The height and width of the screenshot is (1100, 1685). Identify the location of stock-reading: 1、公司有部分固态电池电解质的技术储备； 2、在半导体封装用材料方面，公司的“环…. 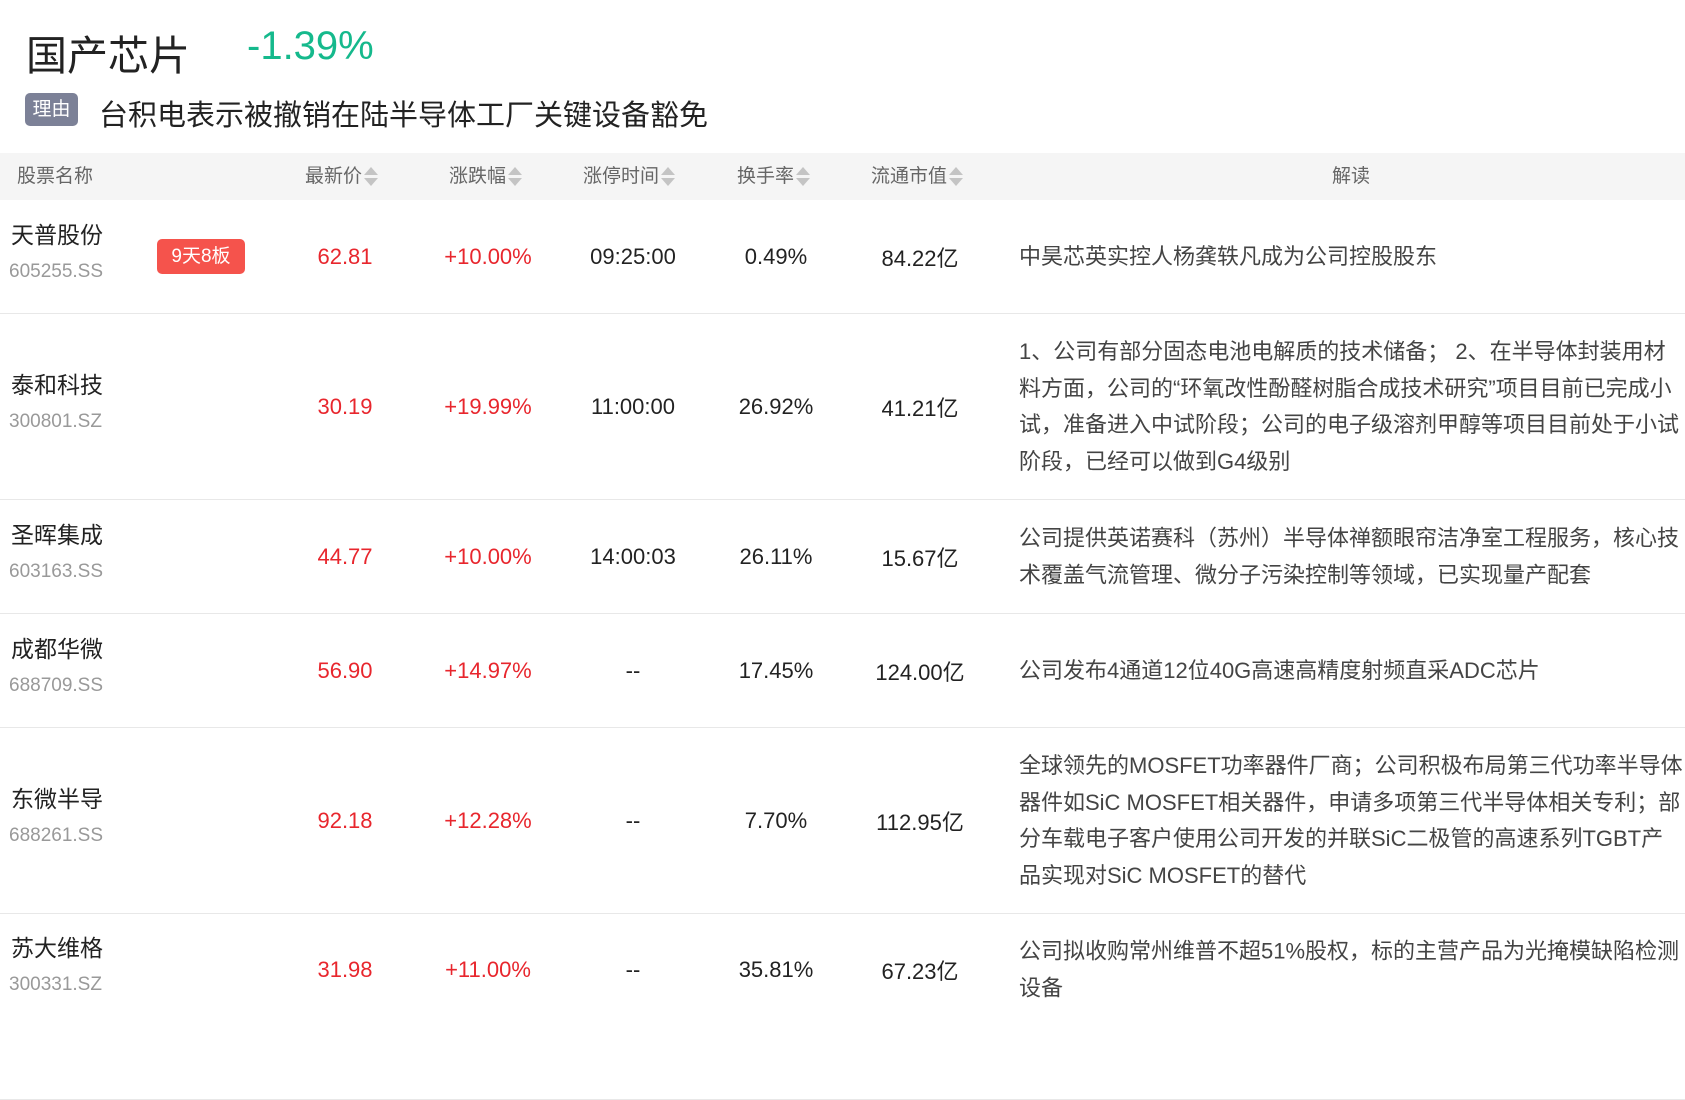
(1349, 406).